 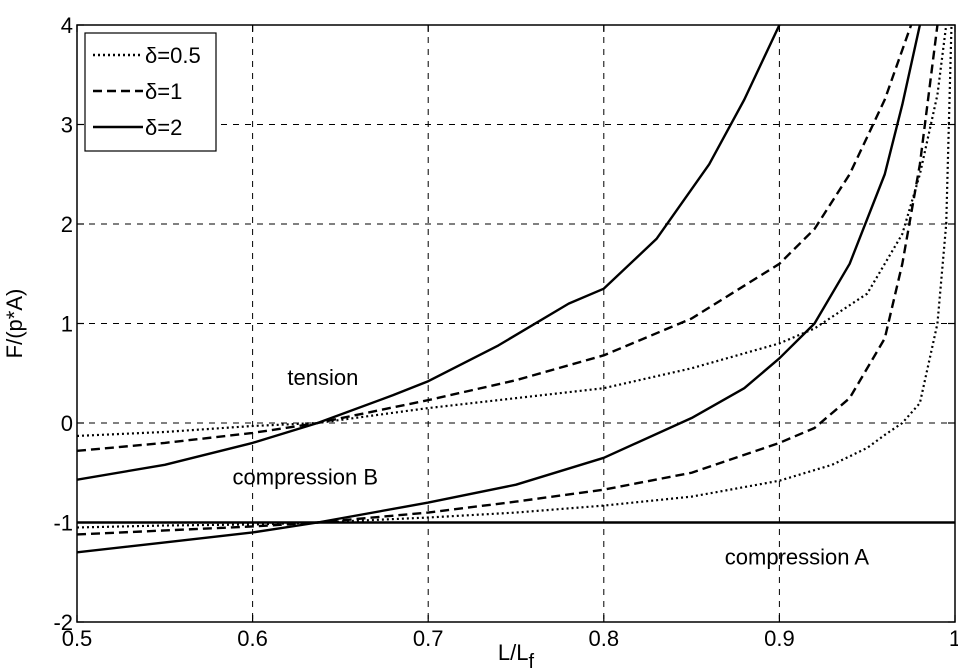 What do you see at coordinates (63, 523) in the screenshot?
I see `y-tick-label-1: -1` at bounding box center [63, 523].